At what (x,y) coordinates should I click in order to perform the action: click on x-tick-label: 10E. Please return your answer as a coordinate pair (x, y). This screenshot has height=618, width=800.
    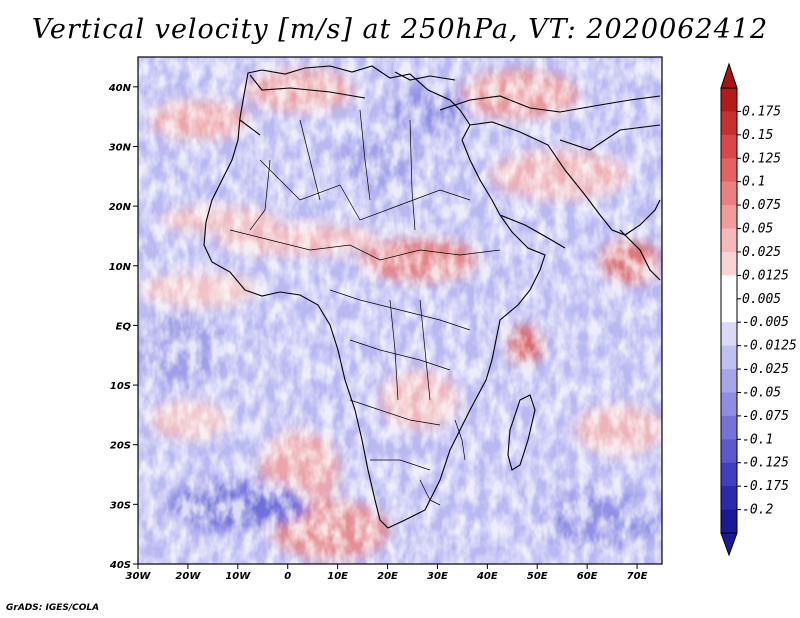
    Looking at the image, I should click on (337, 576).